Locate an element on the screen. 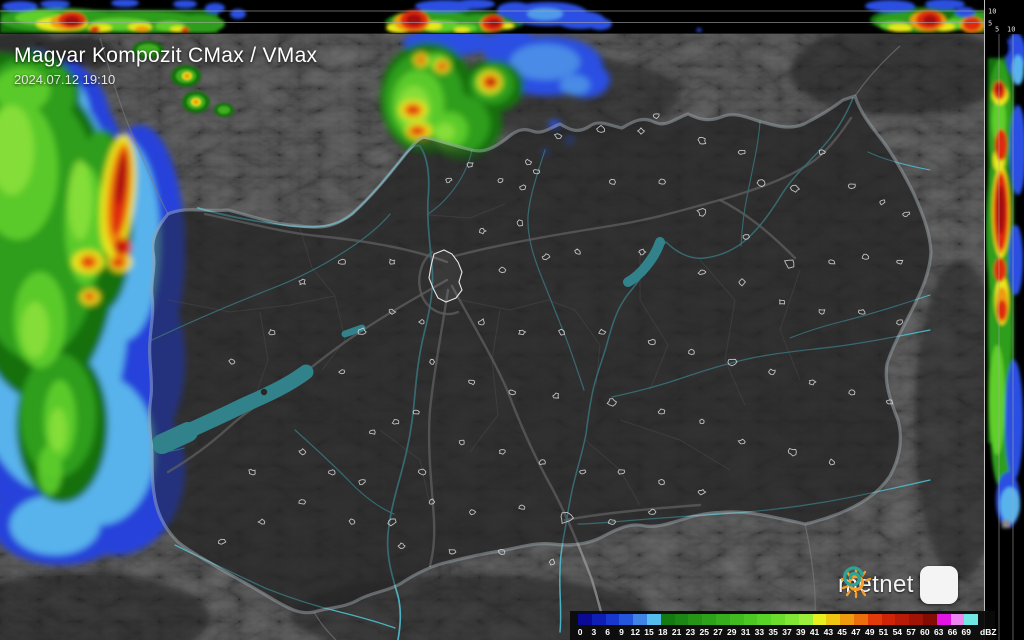 Image resolution: width=1024 pixels, height=640 pixels. small-storm-cells is located at coordinates (183, 79).